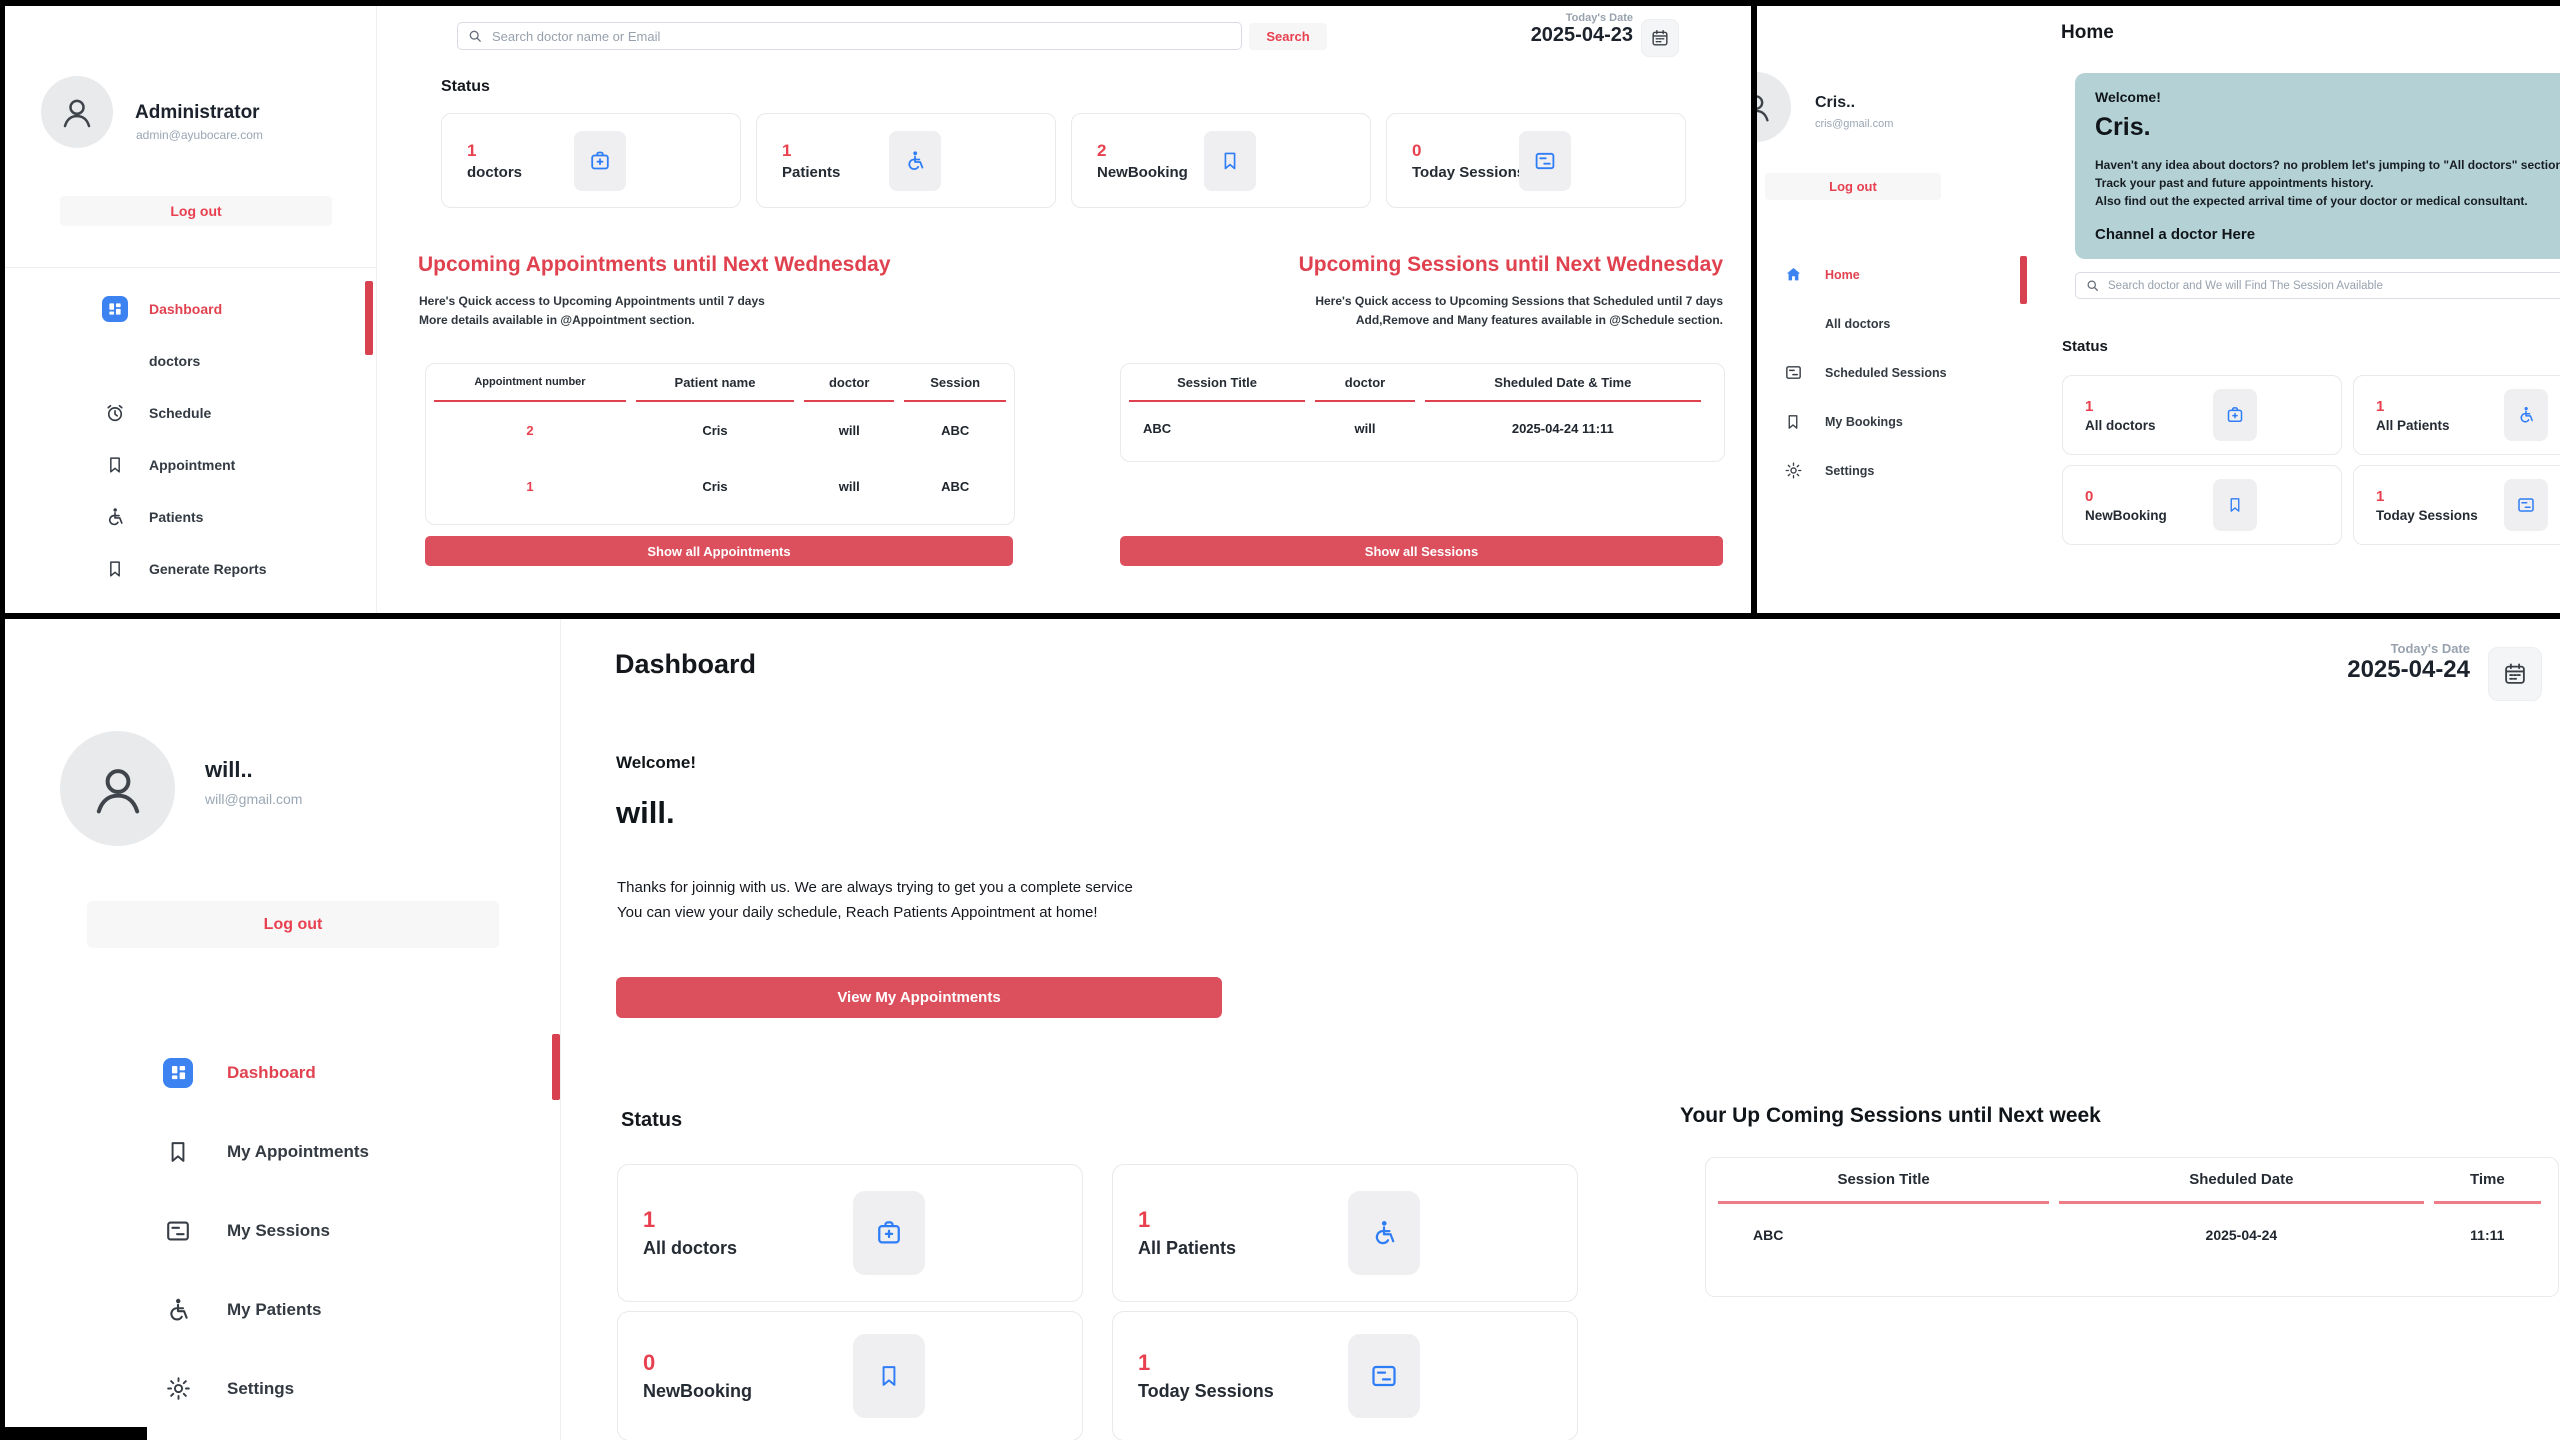  Describe the element at coordinates (1063, 160) in the screenshot. I see `status-cards: 1 doctors 1 Patients 2 NewBooking` at that location.